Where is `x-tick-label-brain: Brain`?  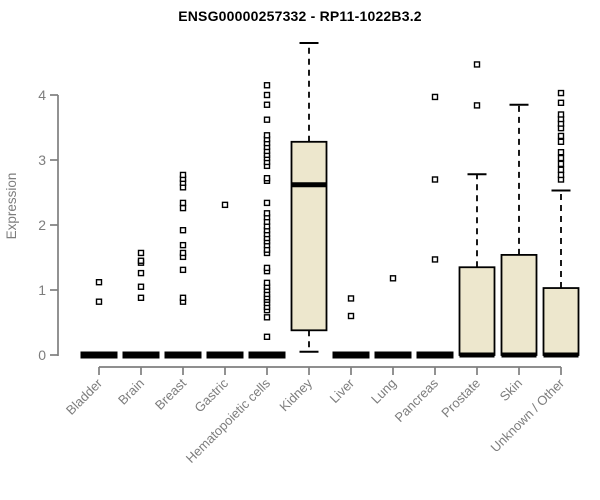
x-tick-label-brain: Brain is located at coordinates (131, 392).